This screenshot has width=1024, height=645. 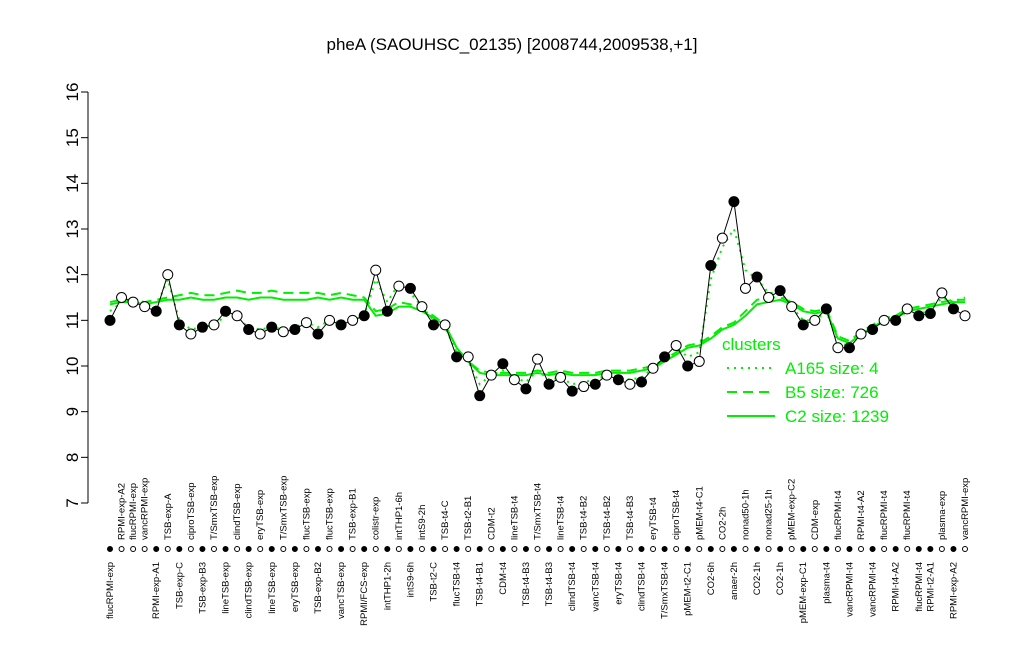 What do you see at coordinates (722, 523) in the screenshot?
I see `x-label: CO2-2h` at bounding box center [722, 523].